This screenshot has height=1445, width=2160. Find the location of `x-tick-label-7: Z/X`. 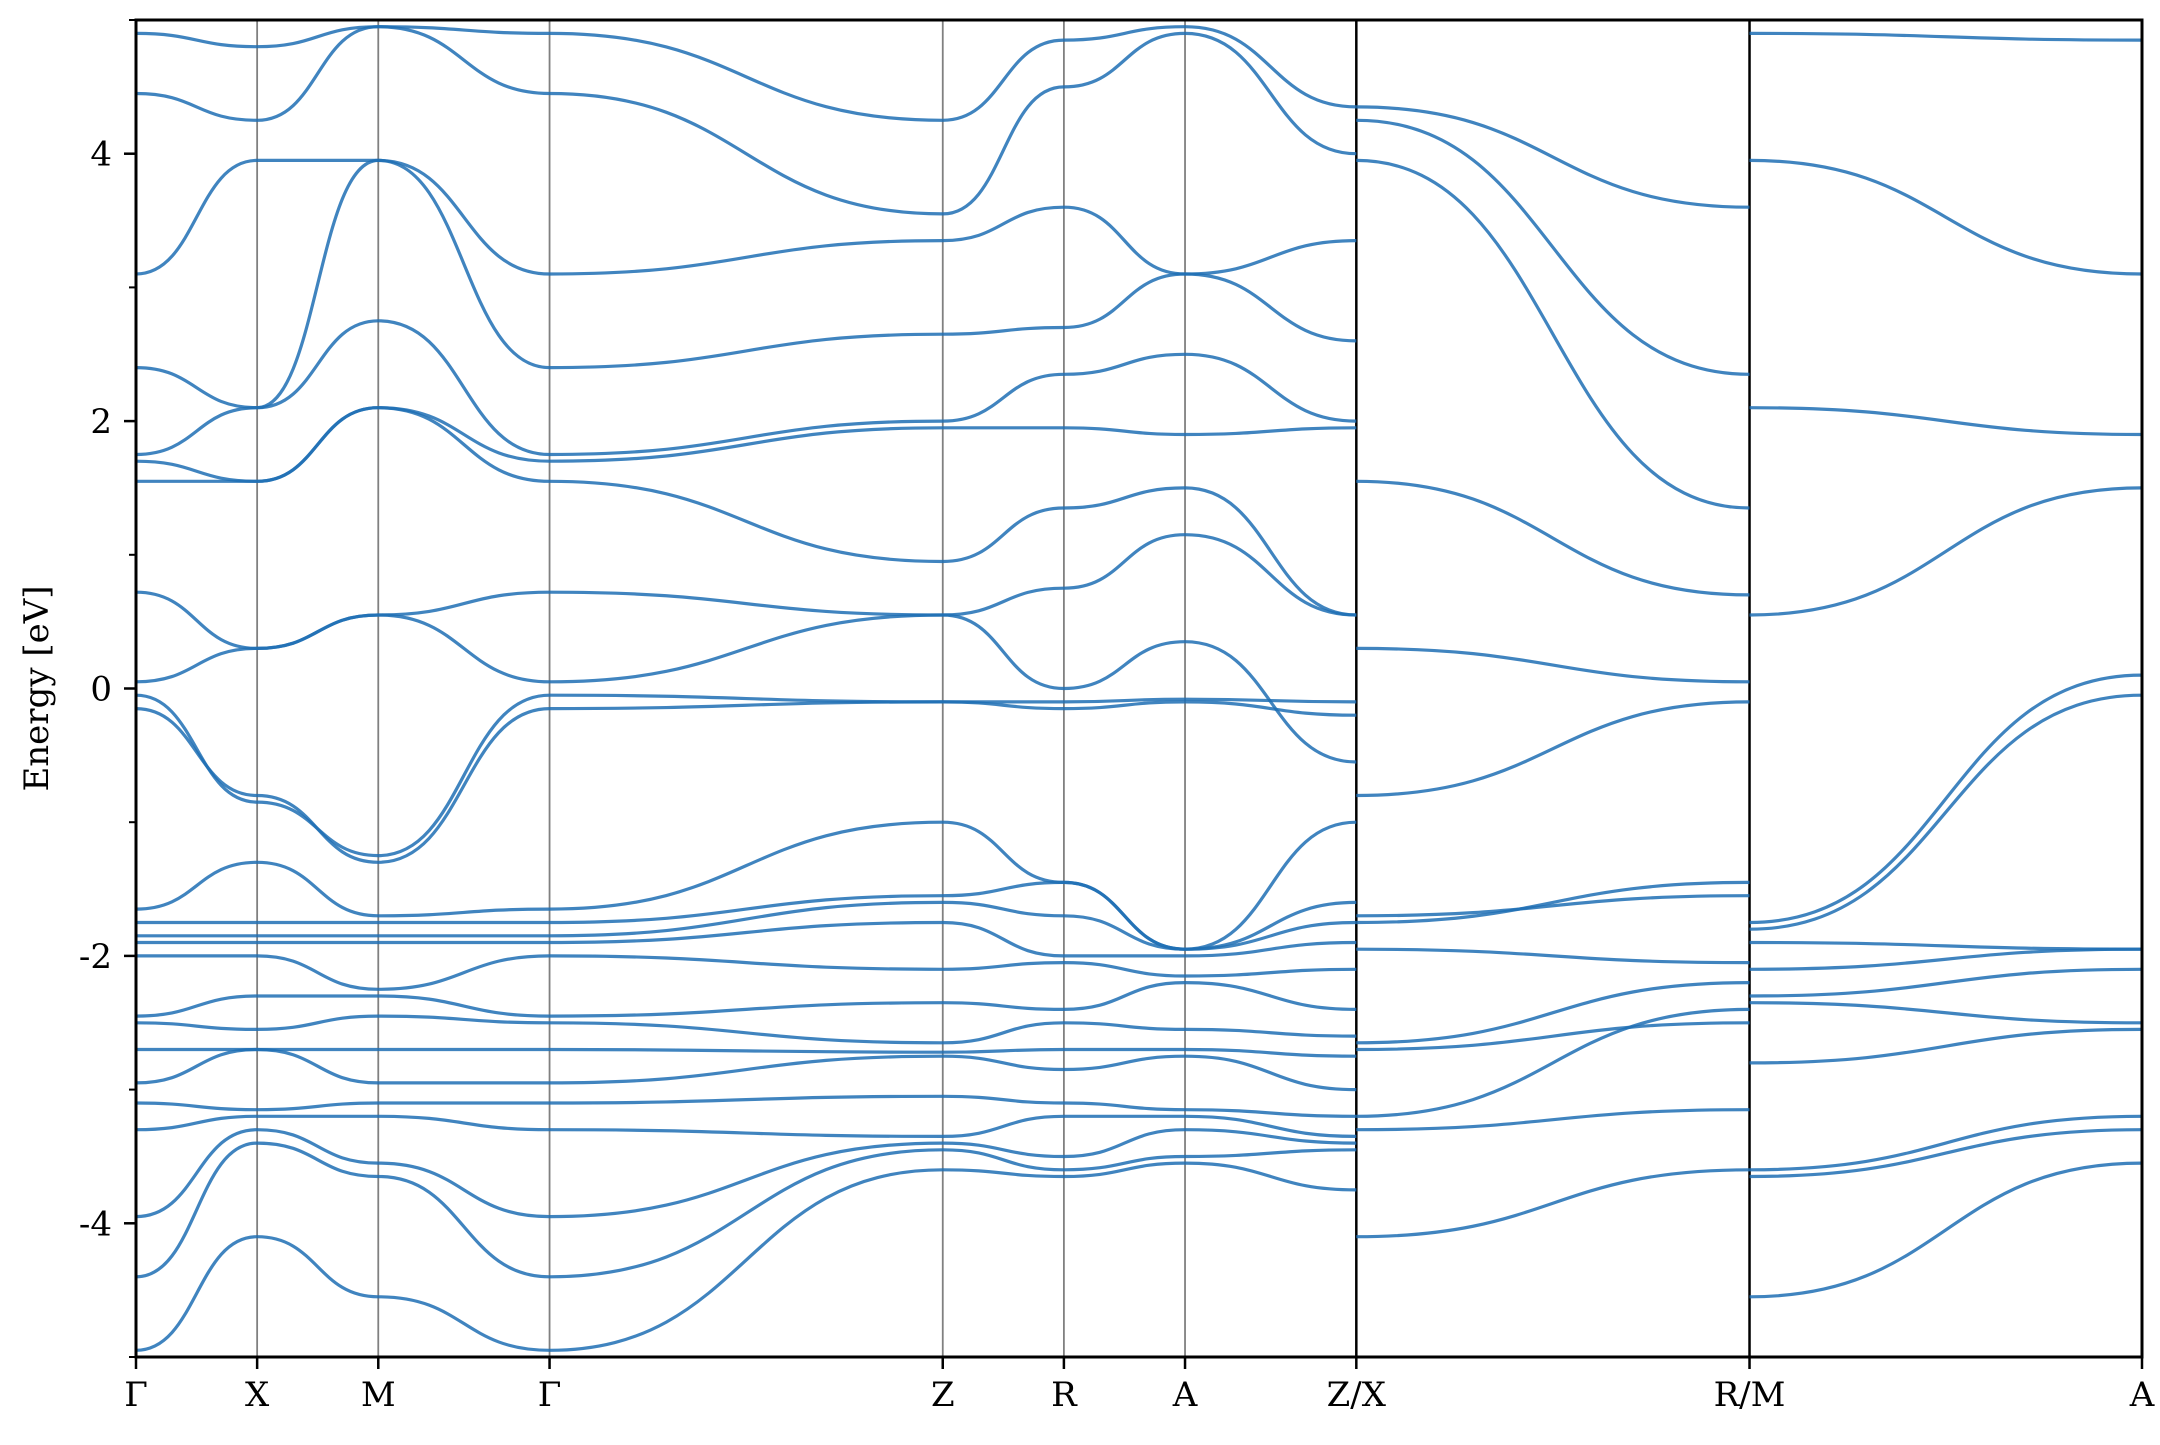

x-tick-label-7: Z/X is located at coordinates (1357, 1395).